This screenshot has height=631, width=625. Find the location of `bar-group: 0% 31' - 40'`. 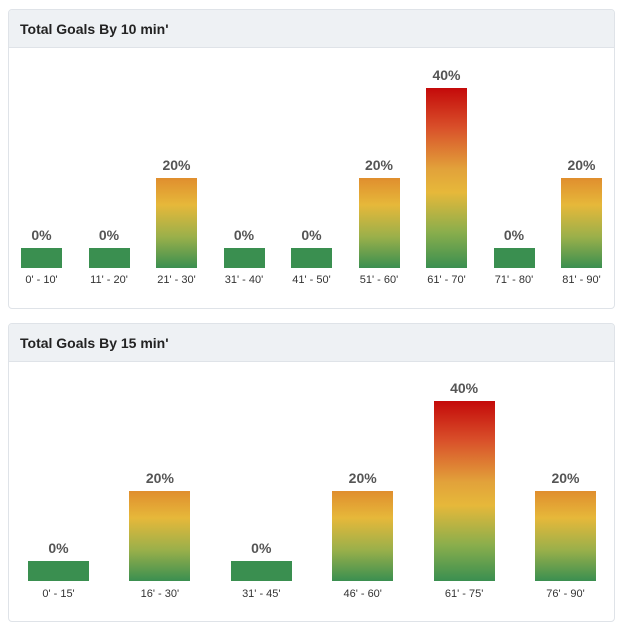

bar-group: 0% 31' - 40' is located at coordinates (244, 178).